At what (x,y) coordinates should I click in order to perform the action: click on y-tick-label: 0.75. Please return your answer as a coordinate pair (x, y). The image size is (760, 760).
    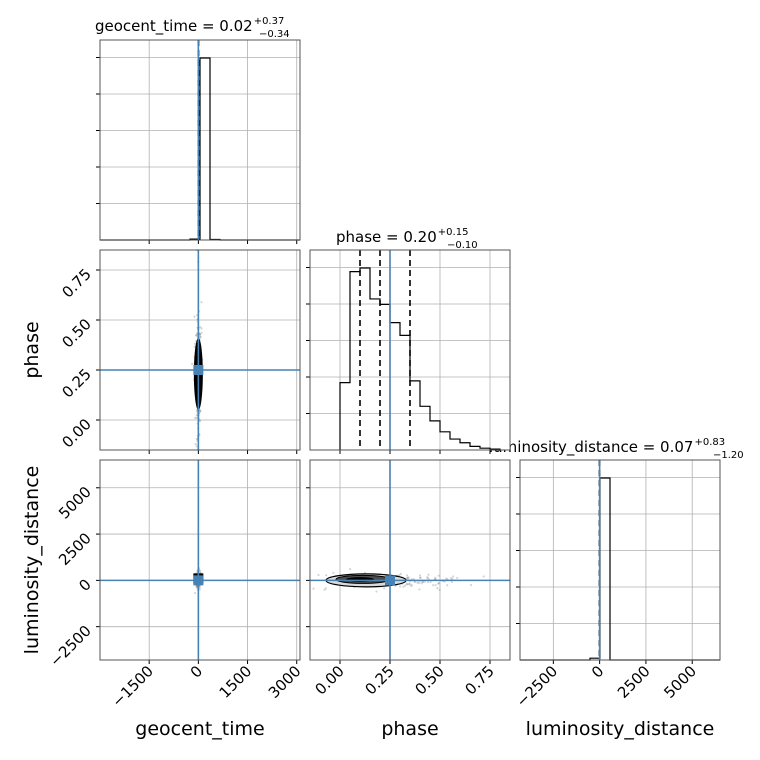
    Looking at the image, I should click on (76, 283).